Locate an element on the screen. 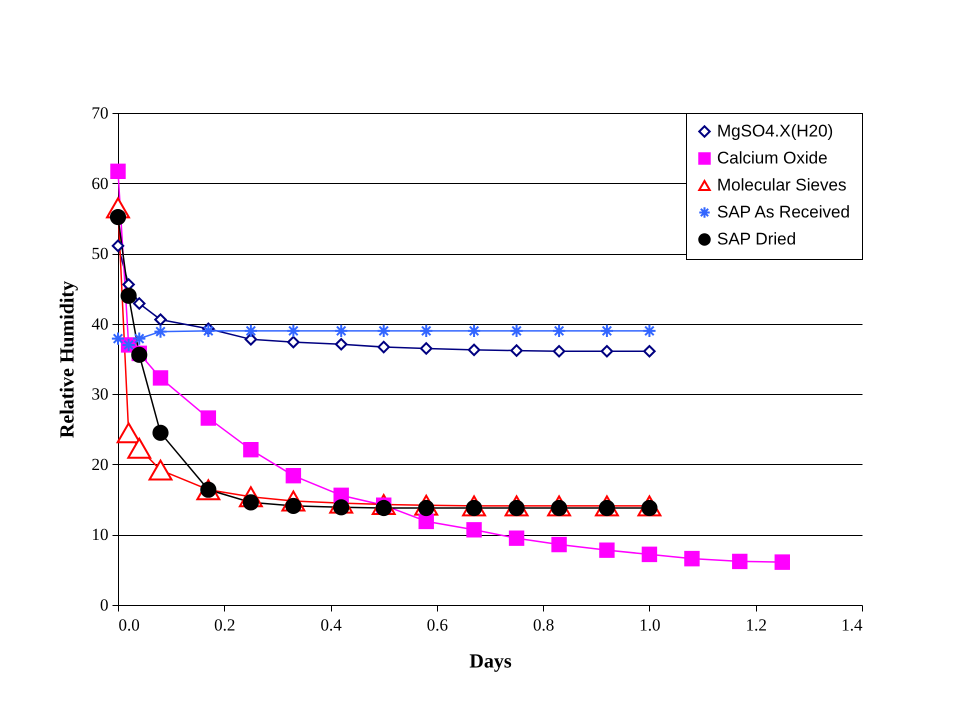  x-tick-label: 0.8 is located at coordinates (543, 625).